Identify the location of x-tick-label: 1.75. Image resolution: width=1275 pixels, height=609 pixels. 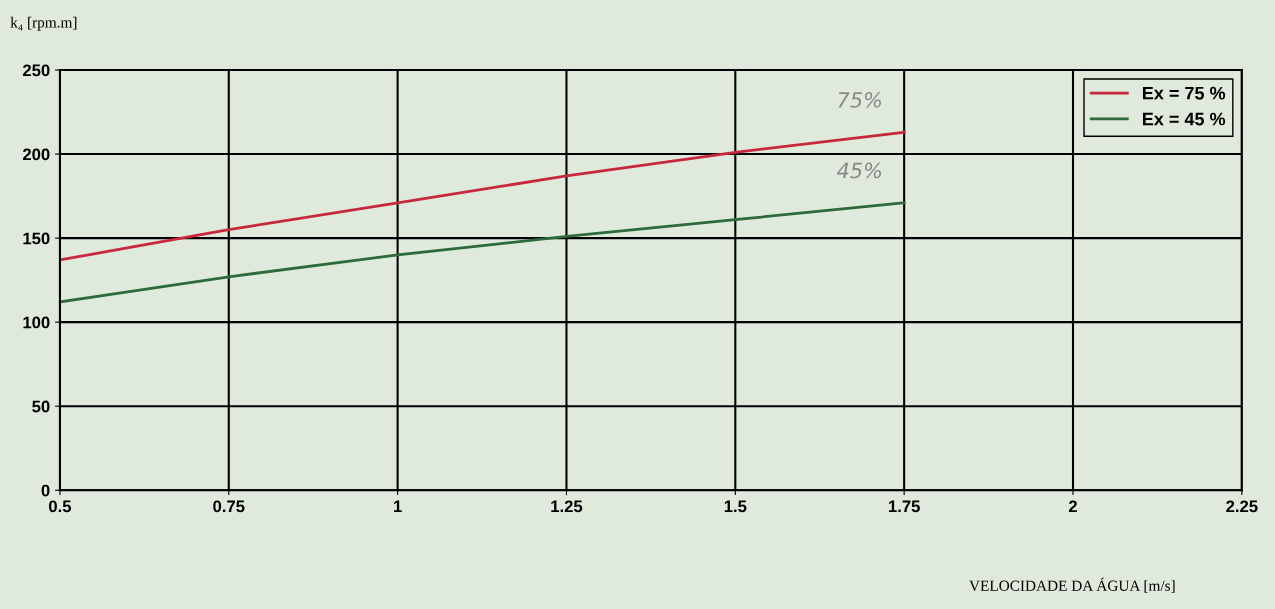
(904, 506).